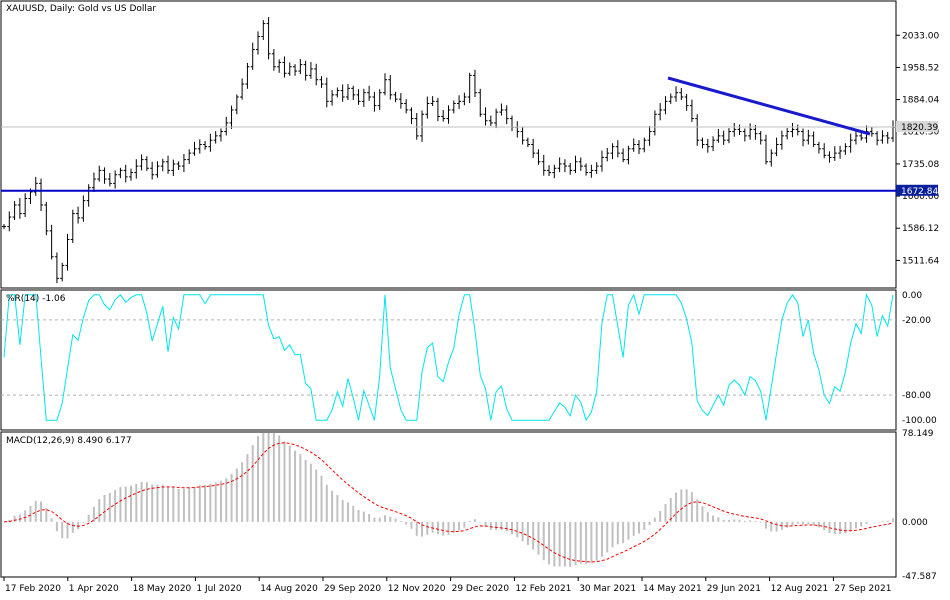 This screenshot has height=600, width=950. I want to click on x-tick-label: 17 Feb 2020, so click(33, 589).